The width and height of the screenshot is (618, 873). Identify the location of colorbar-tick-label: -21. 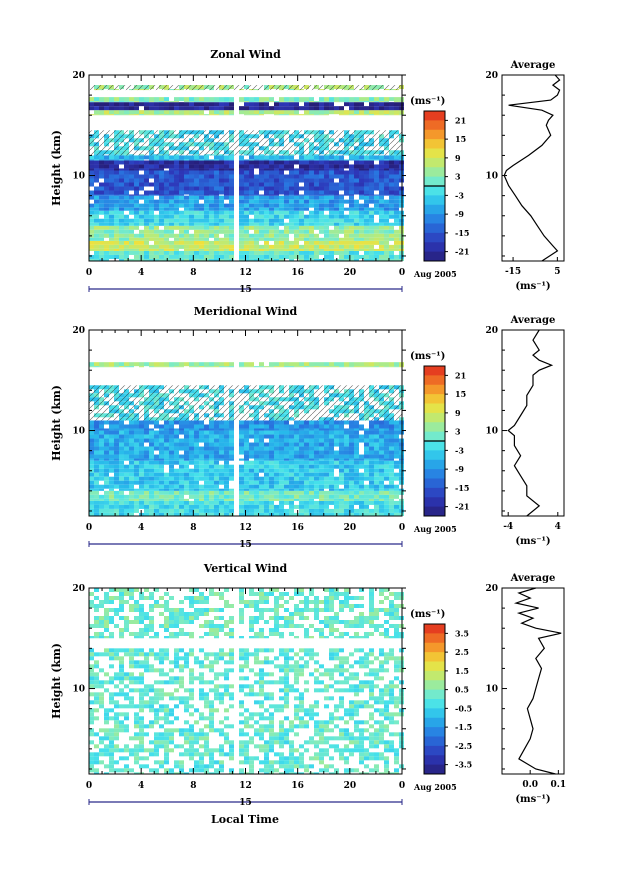
(462, 507).